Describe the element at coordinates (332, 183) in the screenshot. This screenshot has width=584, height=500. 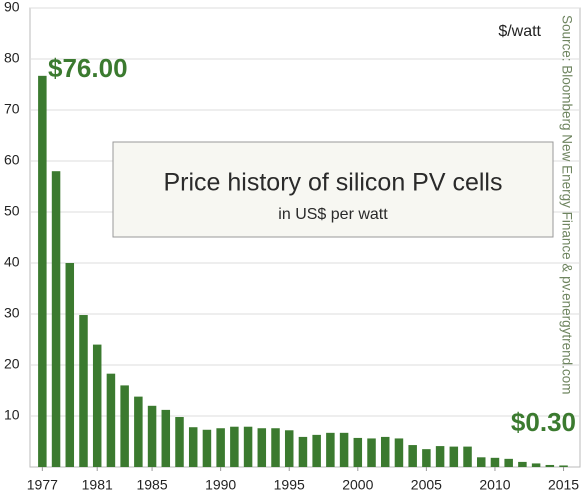
I see `chart-title: Price history of silicon PV cells` at that location.